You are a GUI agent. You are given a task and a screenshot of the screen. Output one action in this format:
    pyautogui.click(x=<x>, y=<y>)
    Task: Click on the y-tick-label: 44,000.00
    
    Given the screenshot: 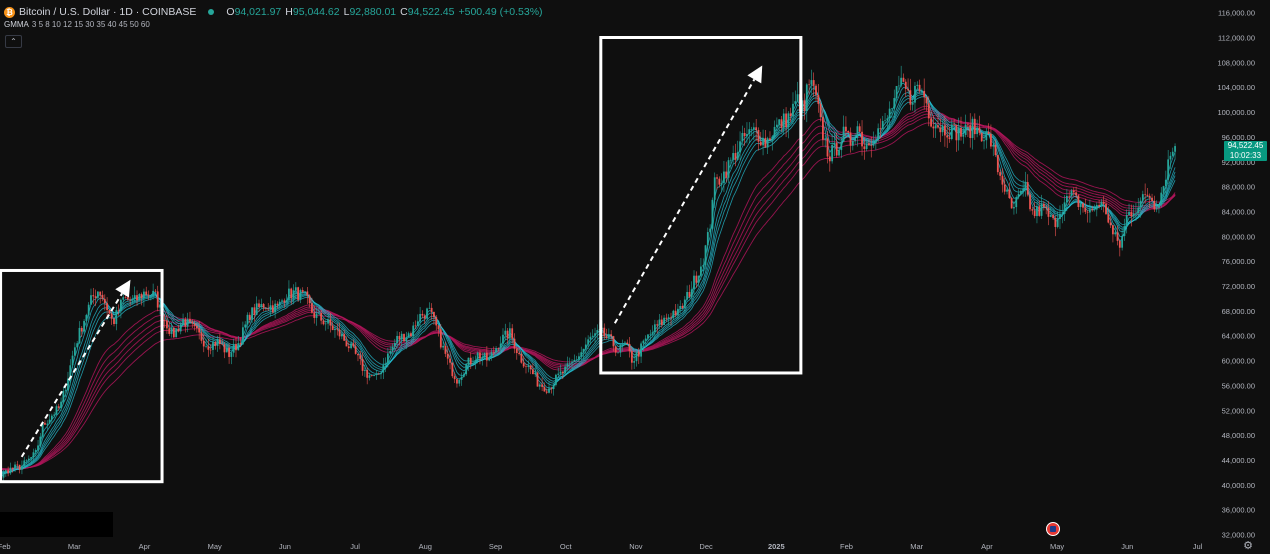 What is the action you would take?
    pyautogui.click(x=1238, y=460)
    